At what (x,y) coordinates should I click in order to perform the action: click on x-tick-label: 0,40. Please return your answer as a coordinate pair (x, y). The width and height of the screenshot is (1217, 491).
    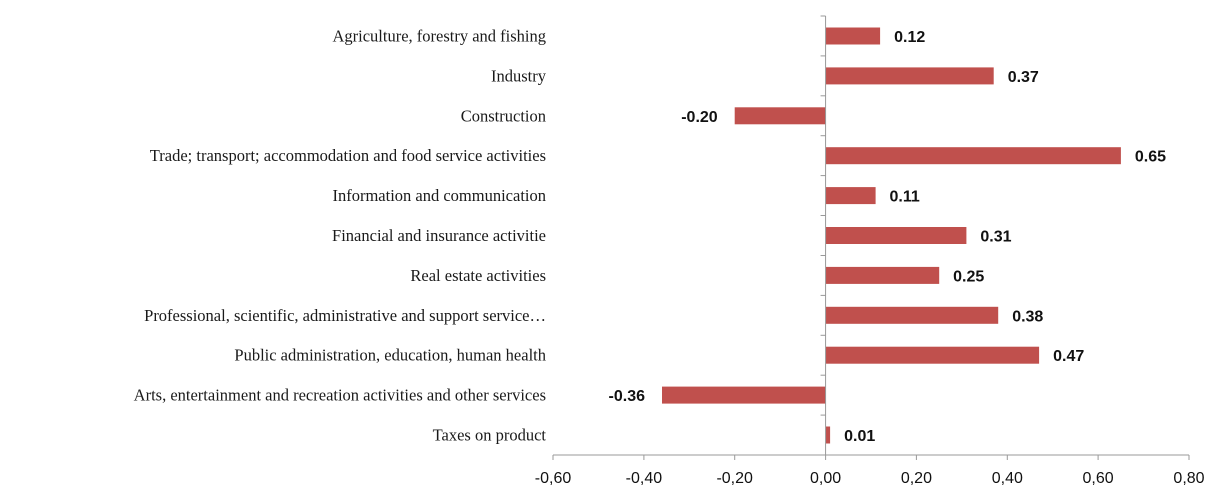
    Looking at the image, I should click on (1007, 478).